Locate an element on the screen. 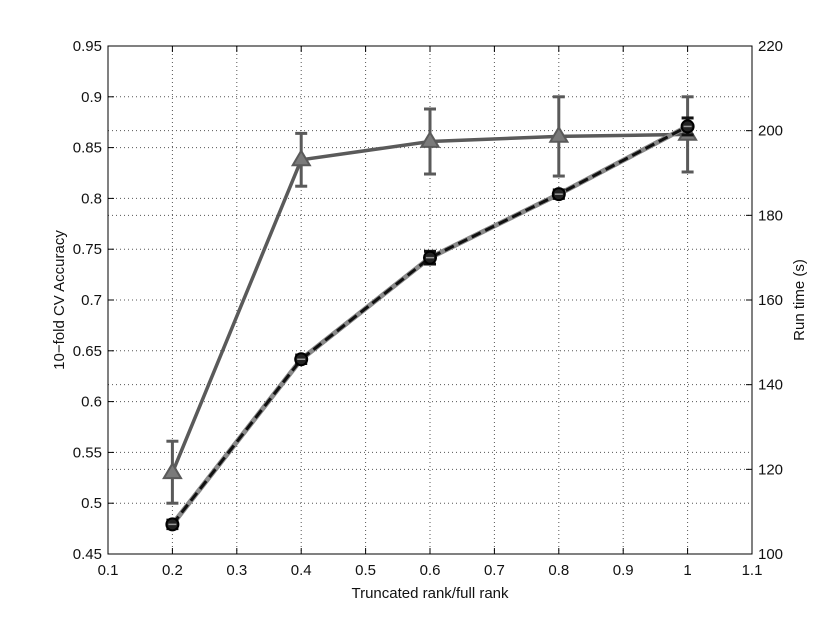 This screenshot has height=624, width=830. x-tick-label: 0.9 is located at coordinates (623, 570).